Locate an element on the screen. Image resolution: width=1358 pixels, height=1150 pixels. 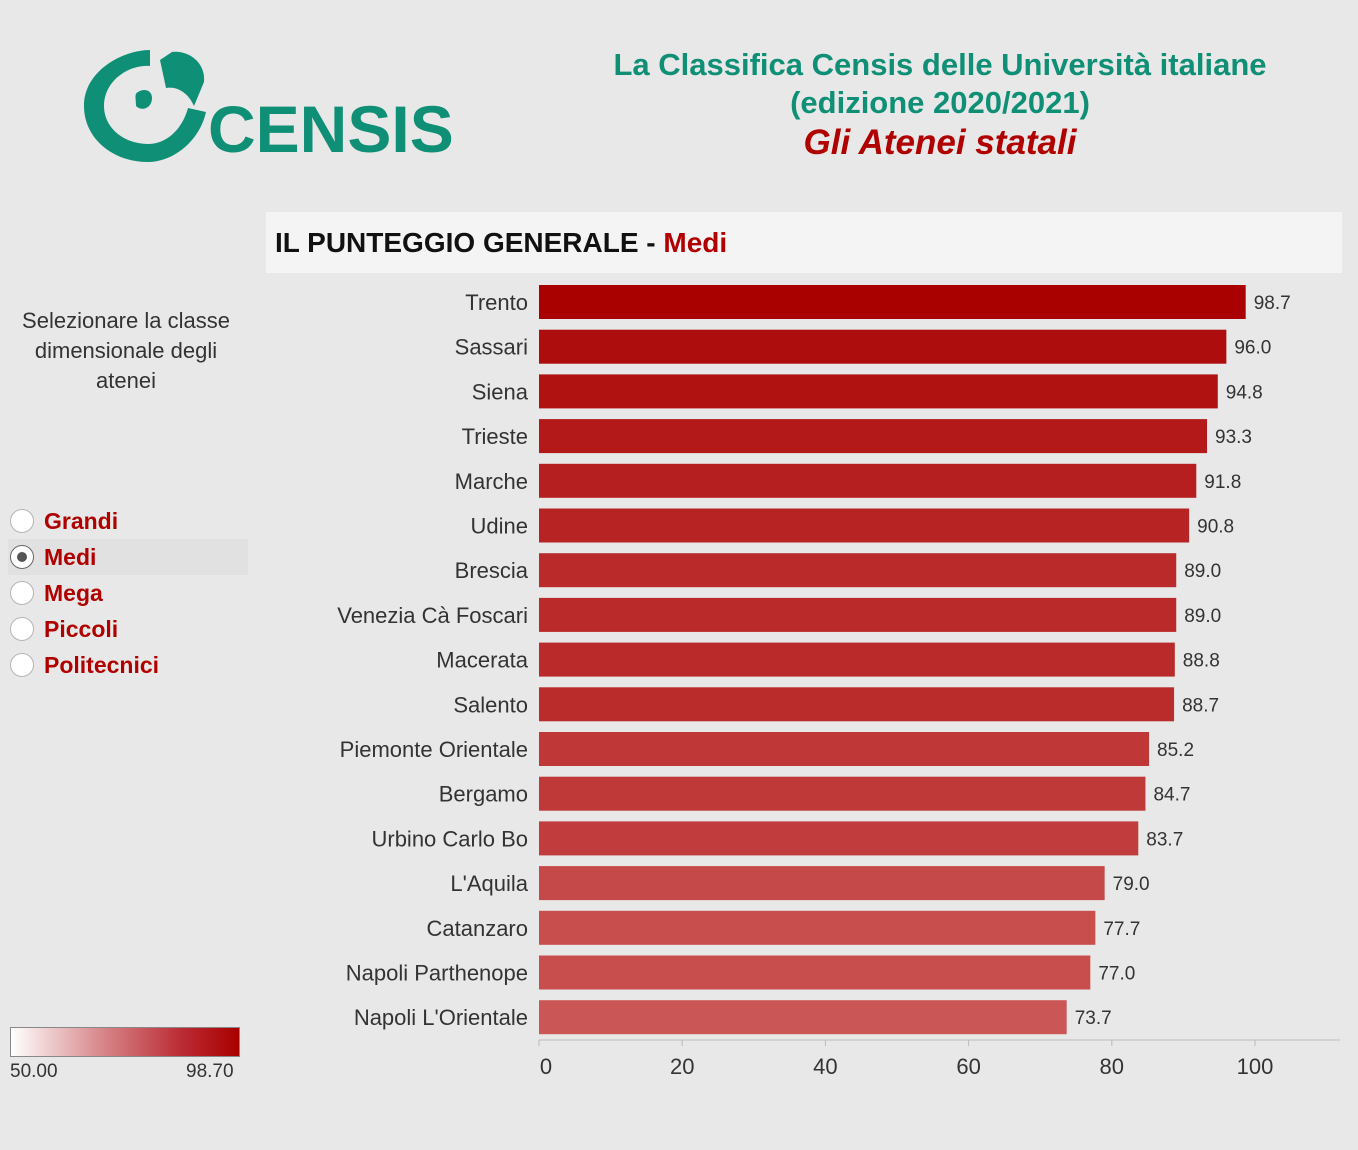
data-label: 73.7 is located at coordinates (1093, 1018).